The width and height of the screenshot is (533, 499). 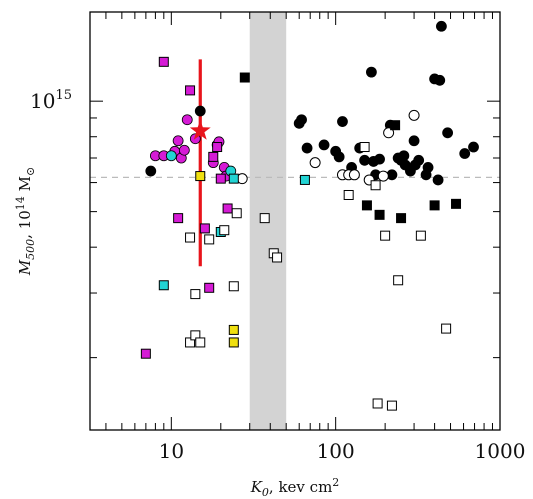 I want to click on y-tick-label: 1015, so click(x=51, y=100).